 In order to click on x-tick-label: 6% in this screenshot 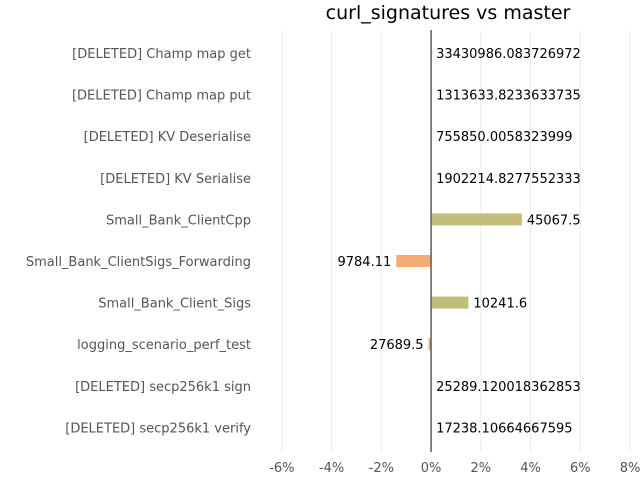, I will do `click(580, 468)`.